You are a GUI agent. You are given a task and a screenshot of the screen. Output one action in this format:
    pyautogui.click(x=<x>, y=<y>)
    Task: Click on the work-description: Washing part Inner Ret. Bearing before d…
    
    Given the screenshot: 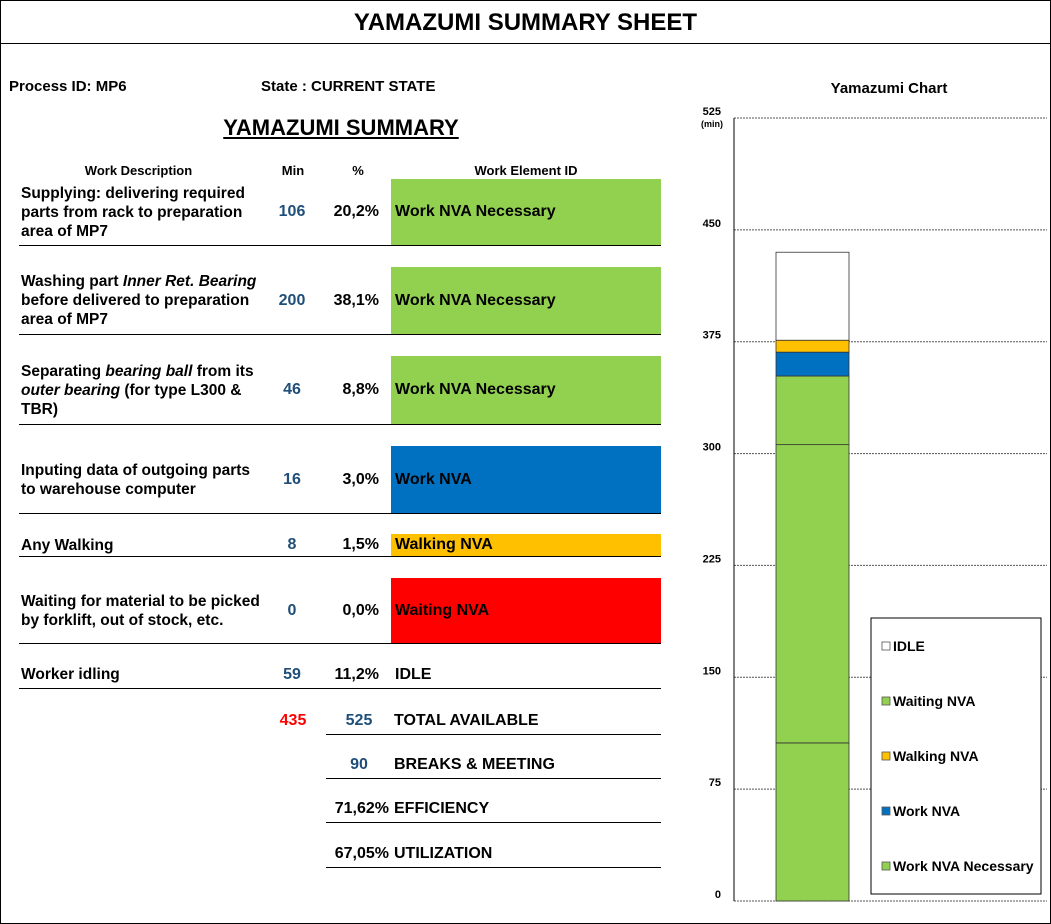 What is the action you would take?
    pyautogui.click(x=141, y=300)
    